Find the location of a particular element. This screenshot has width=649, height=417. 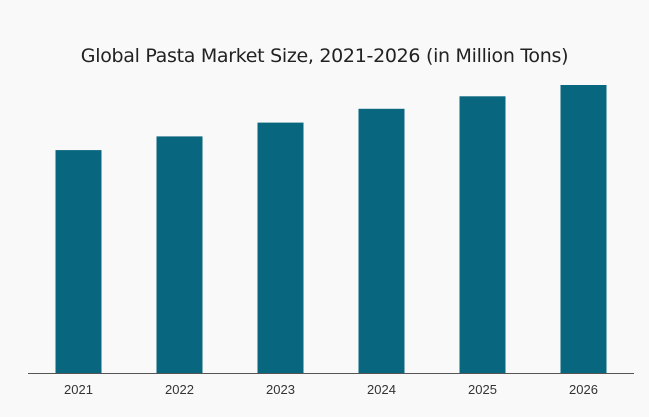

x-tick-label-2025: 2025 is located at coordinates (482, 389).